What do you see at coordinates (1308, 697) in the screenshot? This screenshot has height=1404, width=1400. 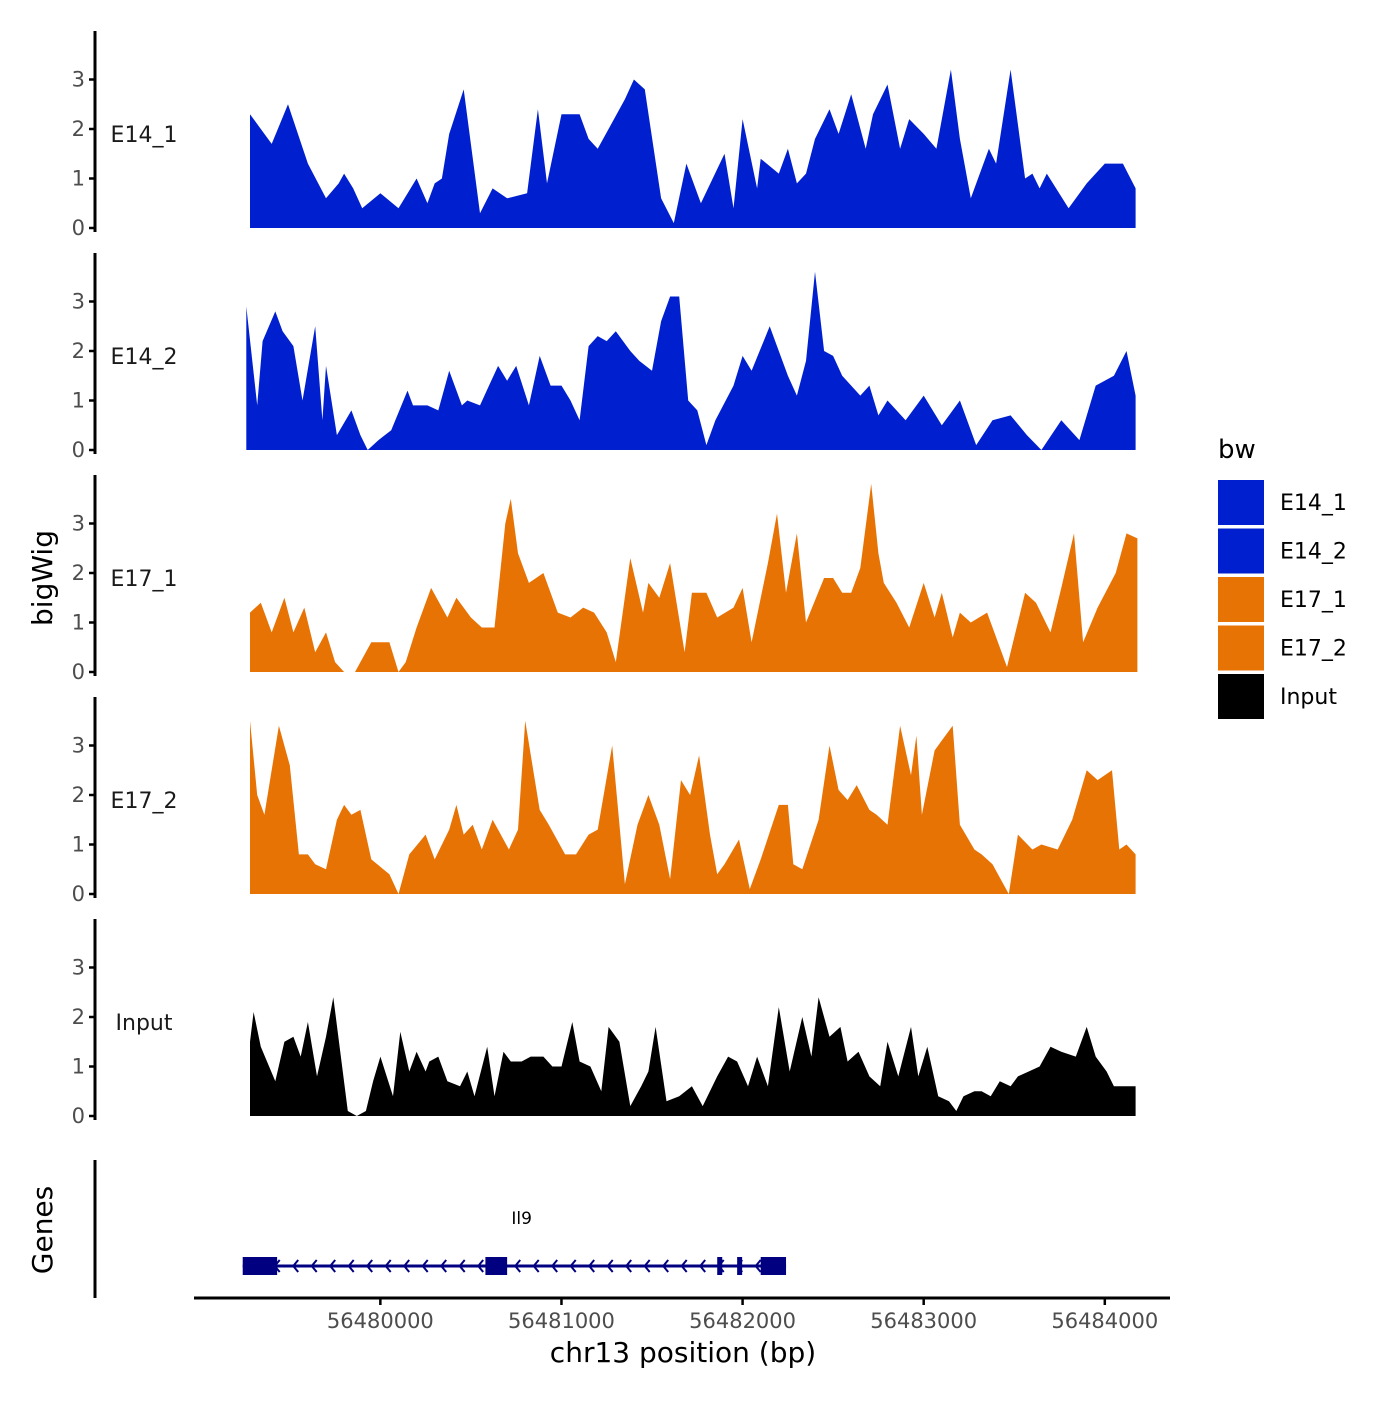 I see `legend-label: Input` at bounding box center [1308, 697].